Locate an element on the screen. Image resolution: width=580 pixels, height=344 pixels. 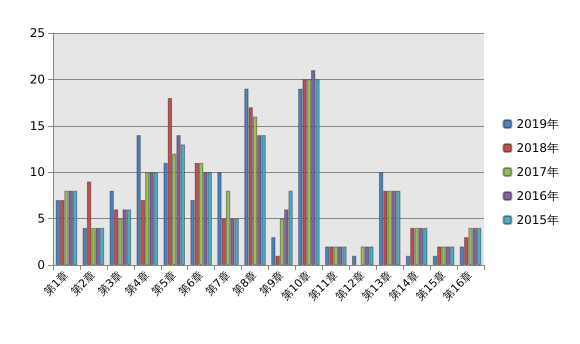
y-tick-label: 5 is located at coordinates (41, 219).